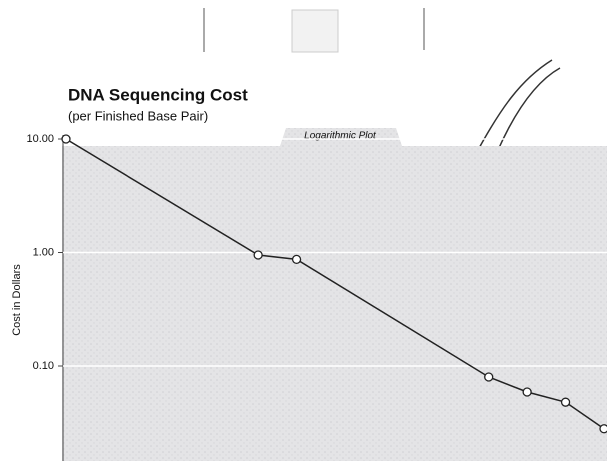 The height and width of the screenshot is (461, 607). What do you see at coordinates (43, 252) in the screenshot?
I see `y-tick-label: 1.00` at bounding box center [43, 252].